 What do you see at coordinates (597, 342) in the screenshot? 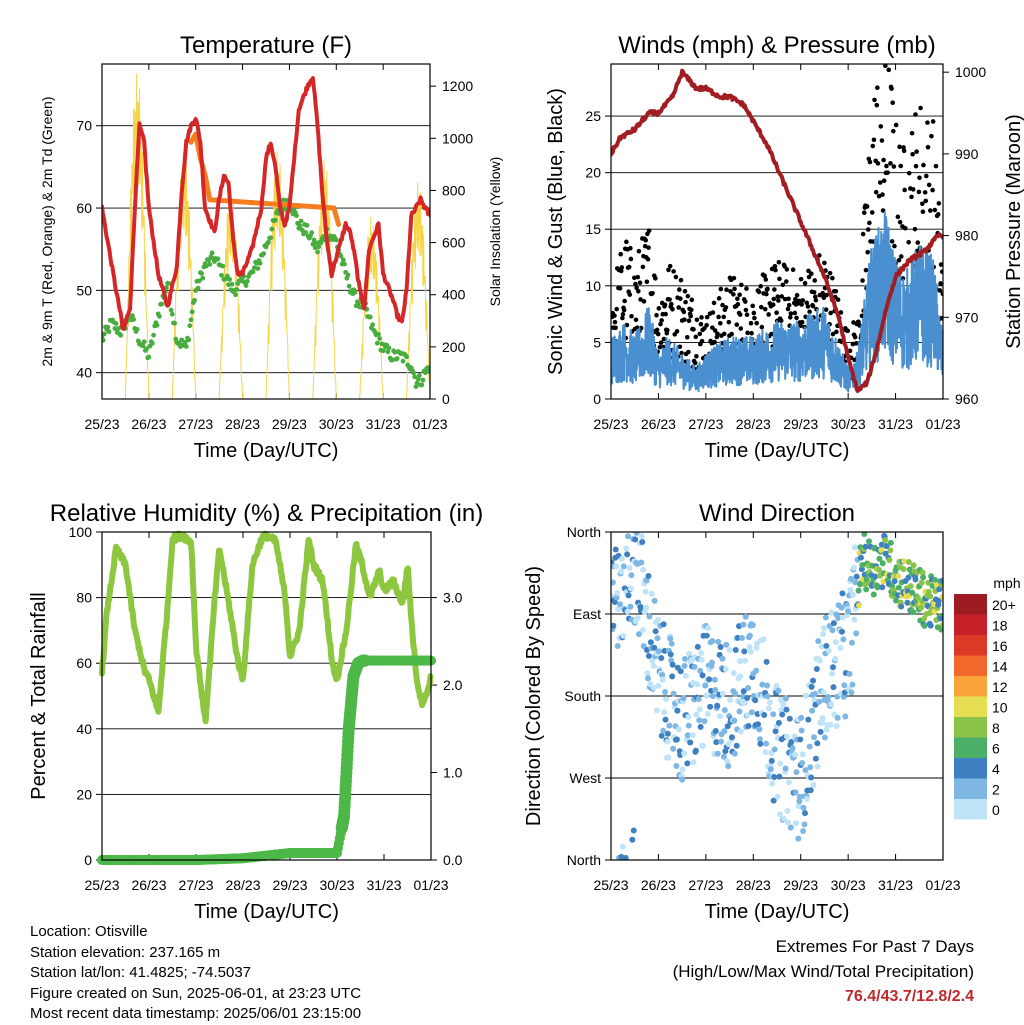
I see `y-tick-label: 5` at bounding box center [597, 342].